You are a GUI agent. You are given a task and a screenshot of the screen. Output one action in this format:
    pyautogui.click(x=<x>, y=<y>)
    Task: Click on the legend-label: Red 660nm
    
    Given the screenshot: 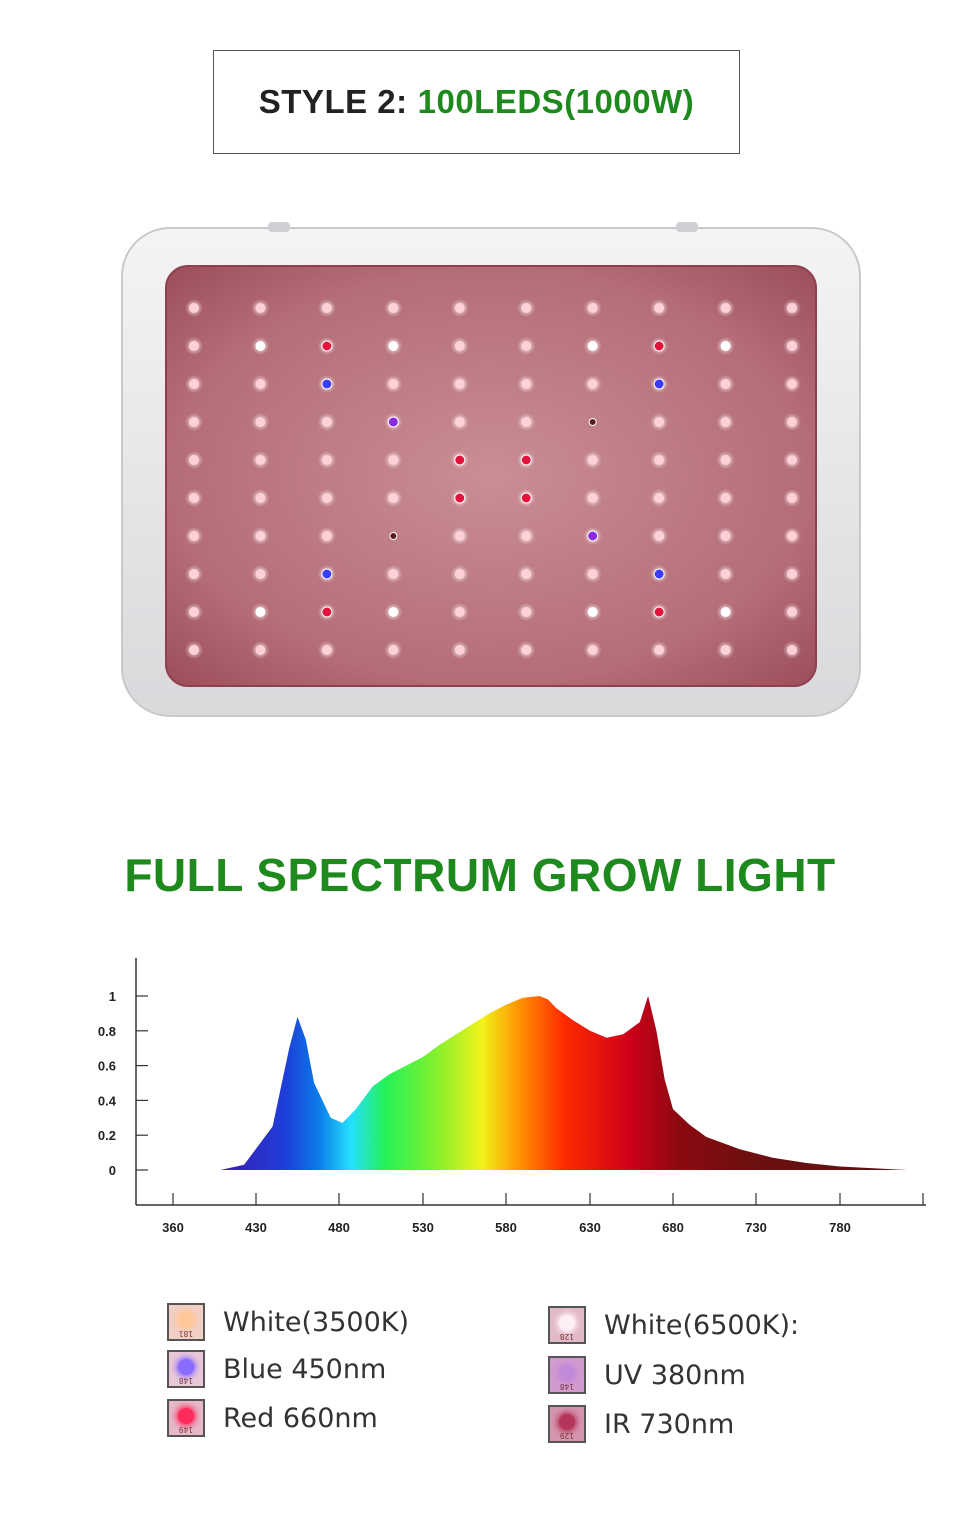 What is the action you would take?
    pyautogui.click(x=300, y=1418)
    